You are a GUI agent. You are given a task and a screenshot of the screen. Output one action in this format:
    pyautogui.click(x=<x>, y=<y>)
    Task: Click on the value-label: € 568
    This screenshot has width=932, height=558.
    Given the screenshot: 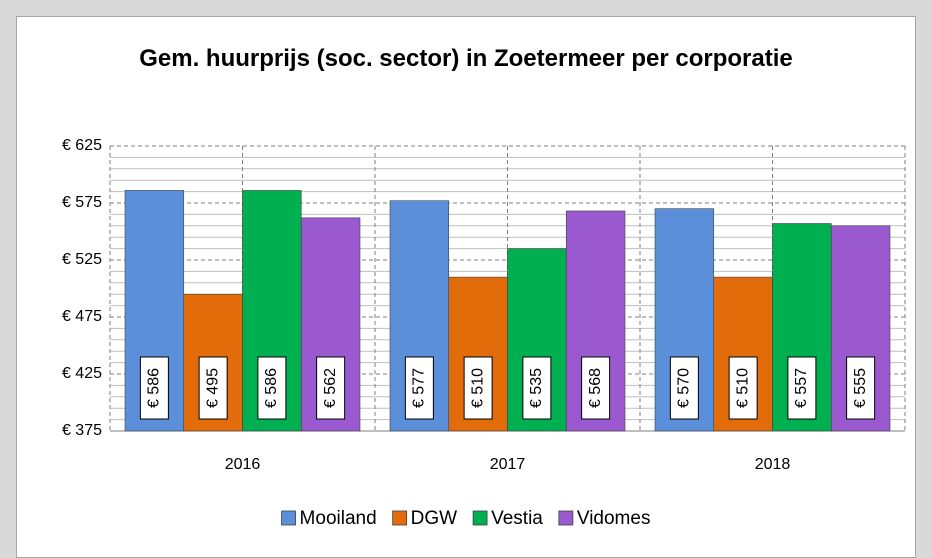 What is the action you would take?
    pyautogui.click(x=595, y=388)
    